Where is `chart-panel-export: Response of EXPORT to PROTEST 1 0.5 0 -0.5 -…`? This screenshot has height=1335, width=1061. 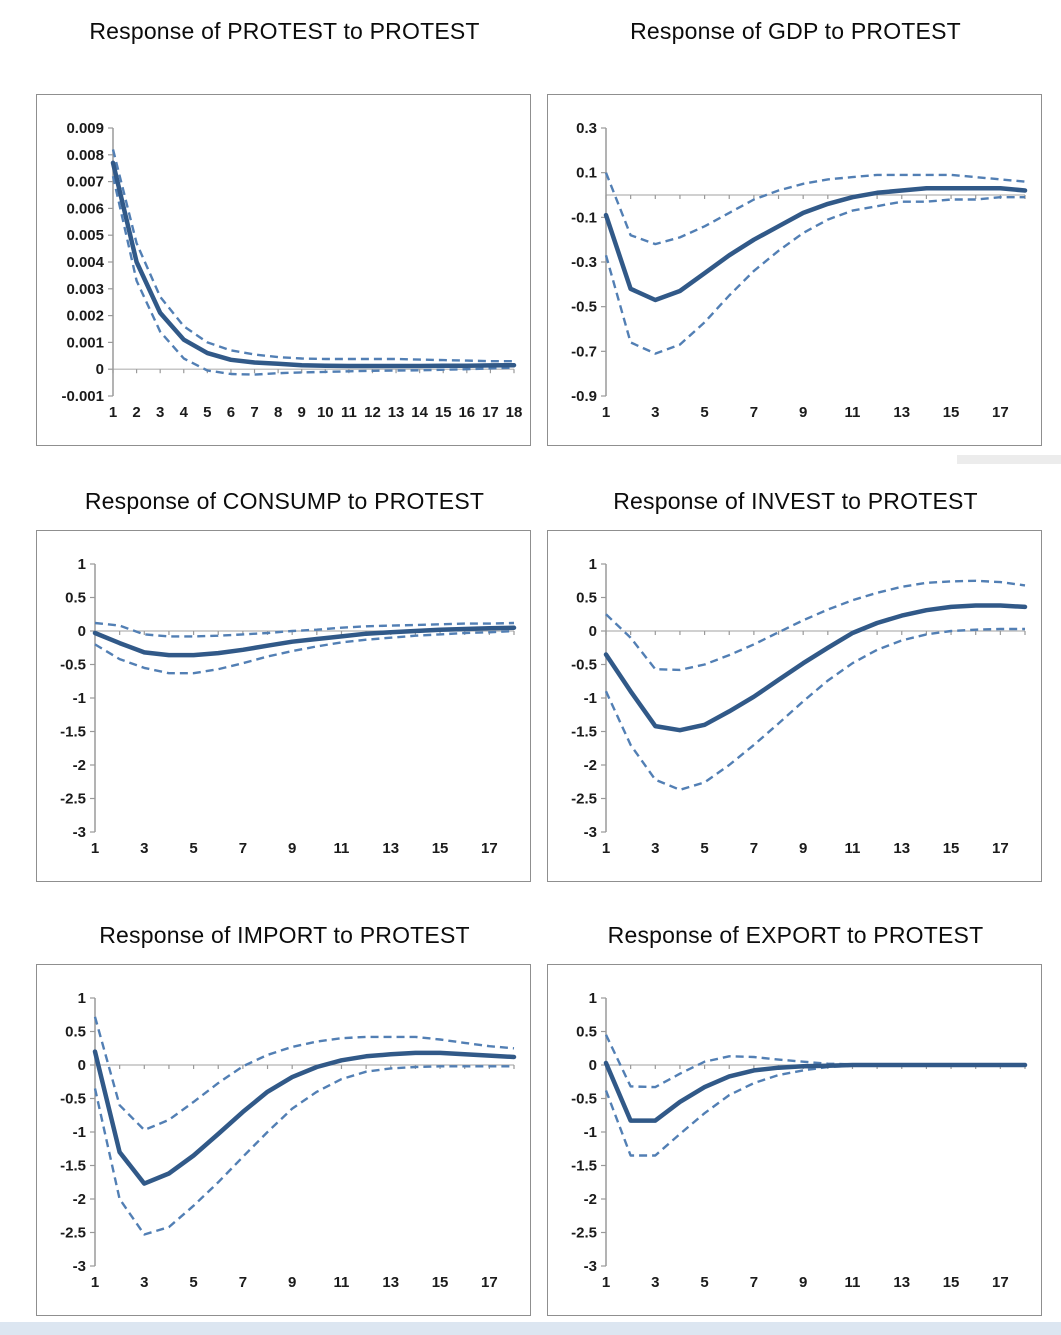 chart-panel-export: Response of EXPORT to PROTEST 1 0.5 0 -0.5 -… is located at coordinates (795, 1118).